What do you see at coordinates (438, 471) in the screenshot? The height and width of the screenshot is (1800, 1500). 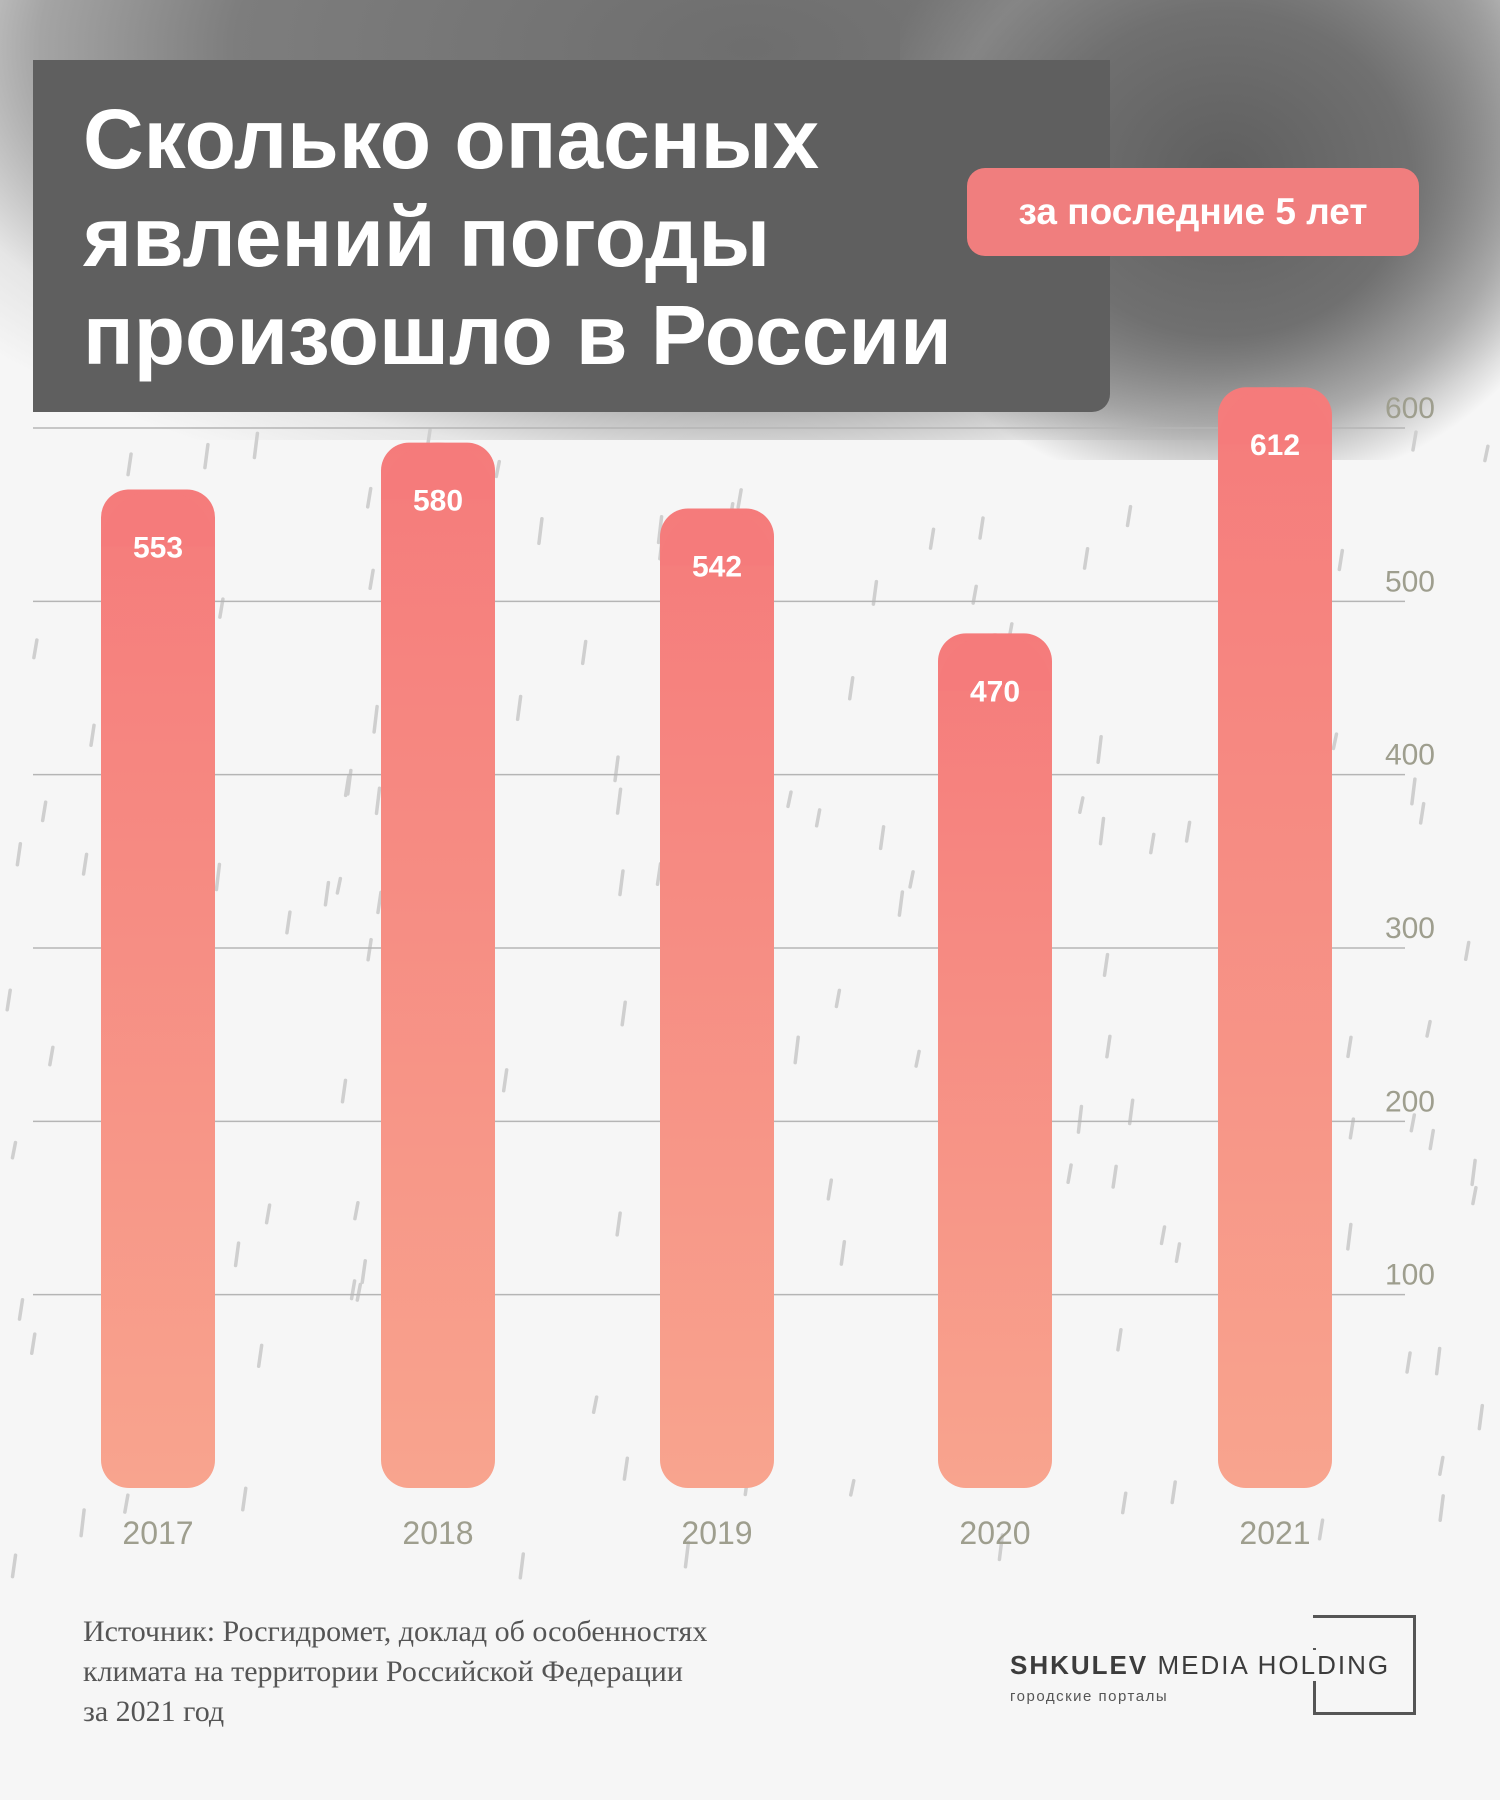 I see `bar-cap-2018` at bounding box center [438, 471].